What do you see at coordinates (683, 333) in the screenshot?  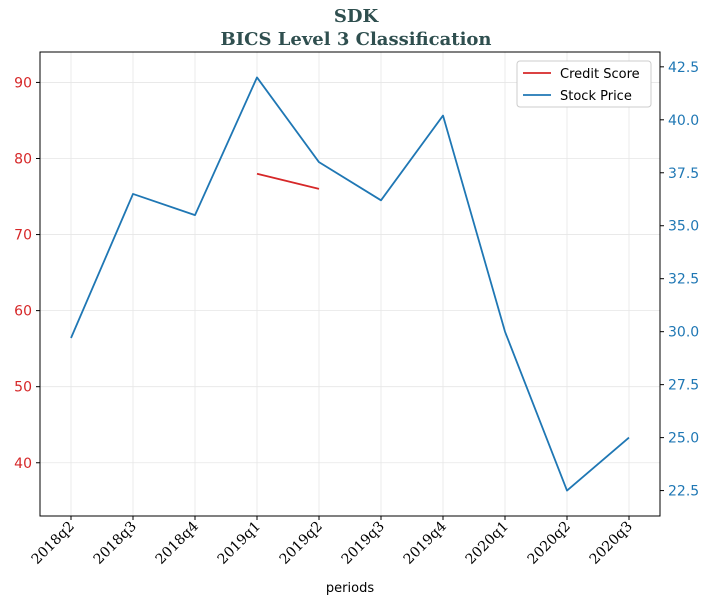 I see `right-y-tick-label: 30.0` at bounding box center [683, 333].